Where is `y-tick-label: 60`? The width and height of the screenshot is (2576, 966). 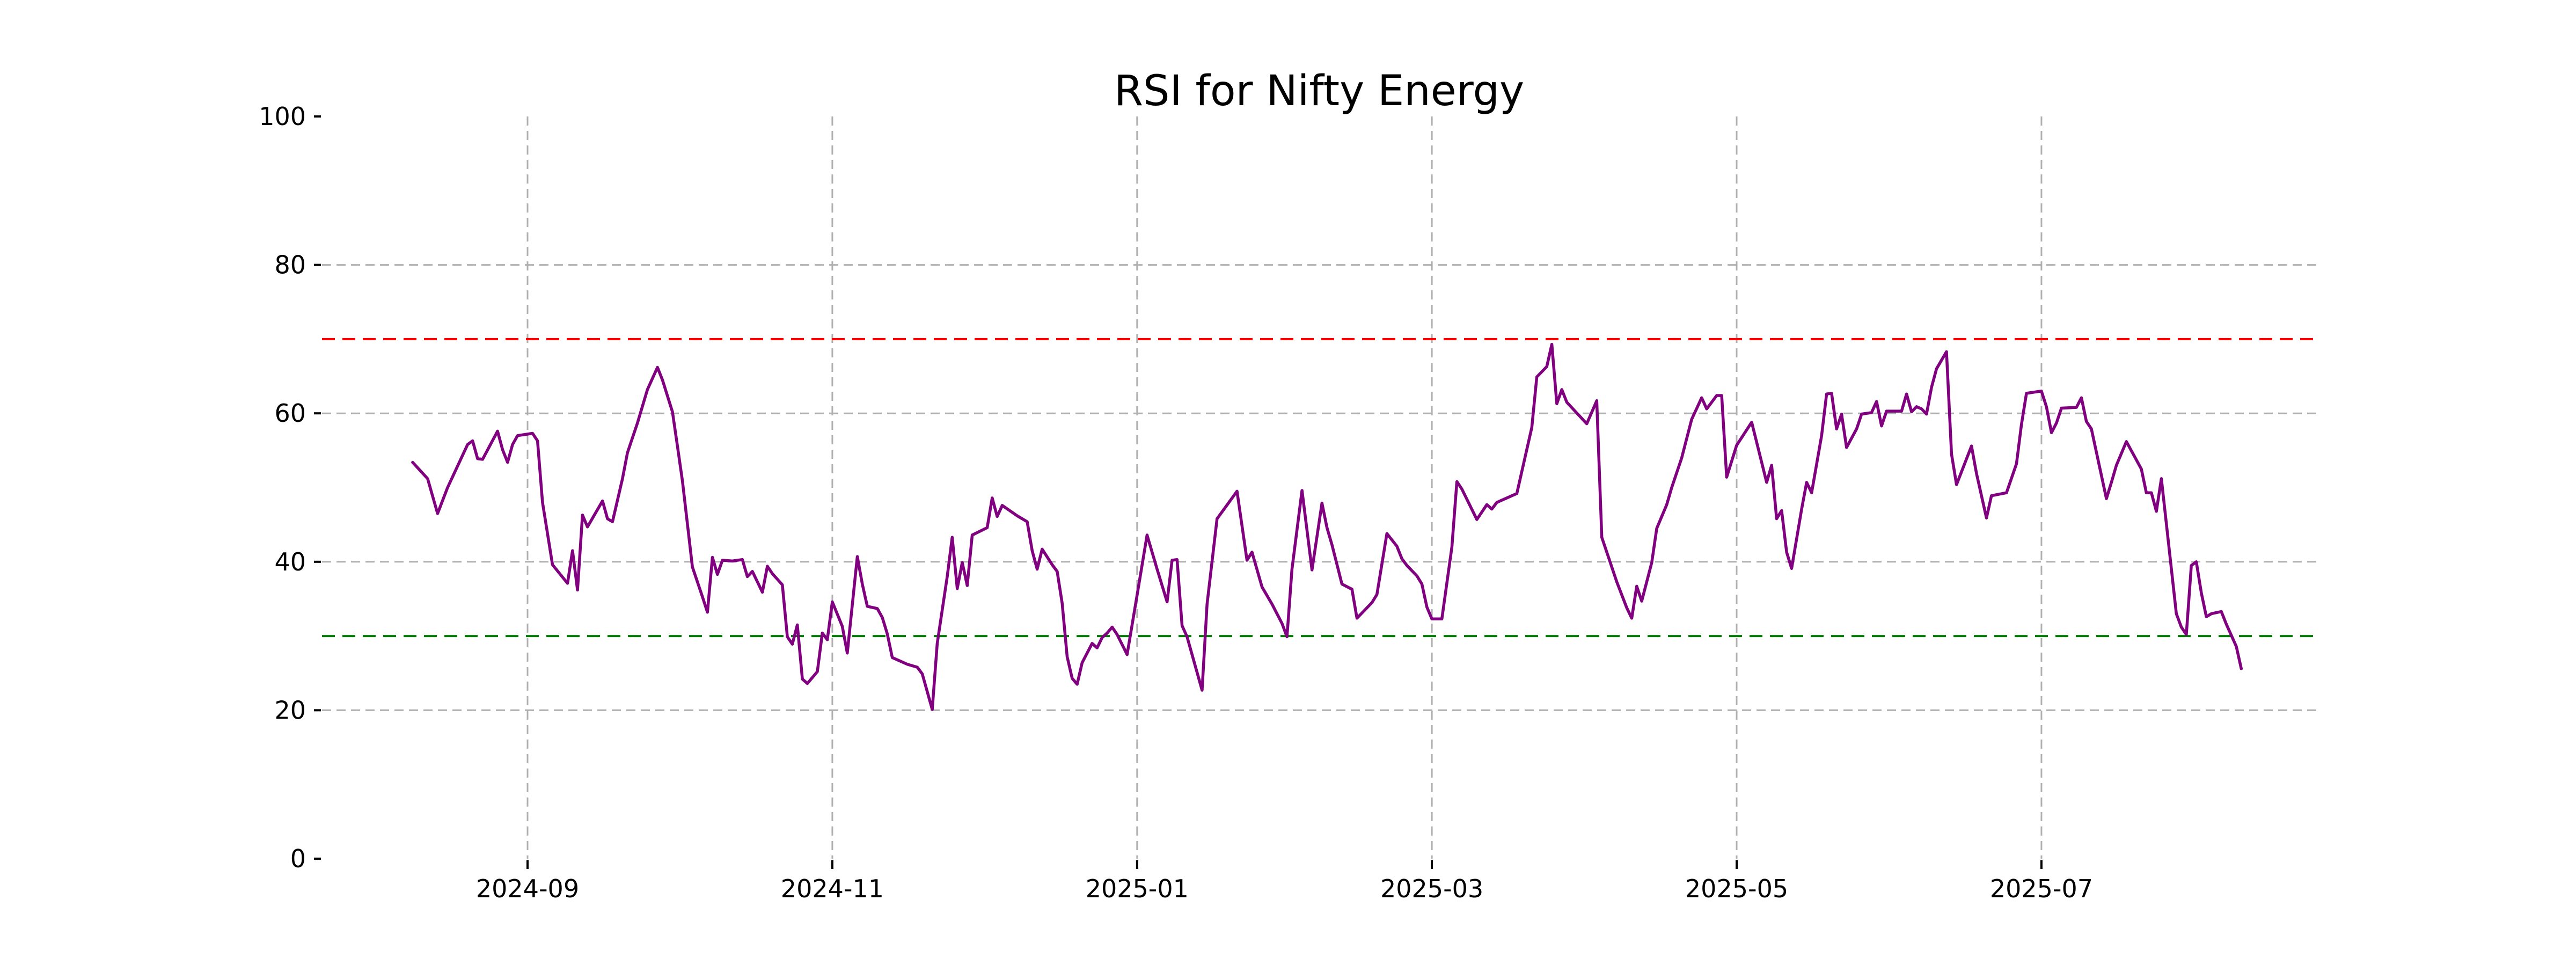
y-tick-label: 60 is located at coordinates (290, 413).